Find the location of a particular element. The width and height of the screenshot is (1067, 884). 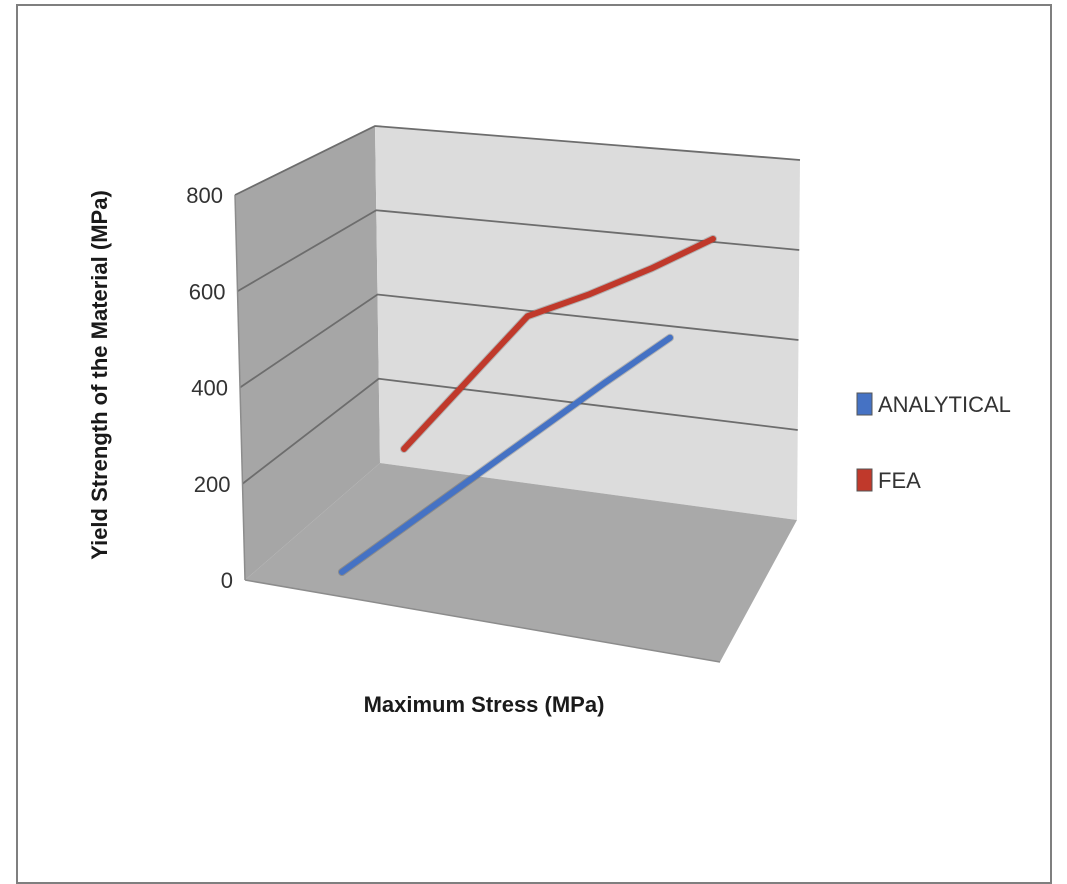

y-tick-labels: 0 200 400 600 800 is located at coordinates (209, 388).